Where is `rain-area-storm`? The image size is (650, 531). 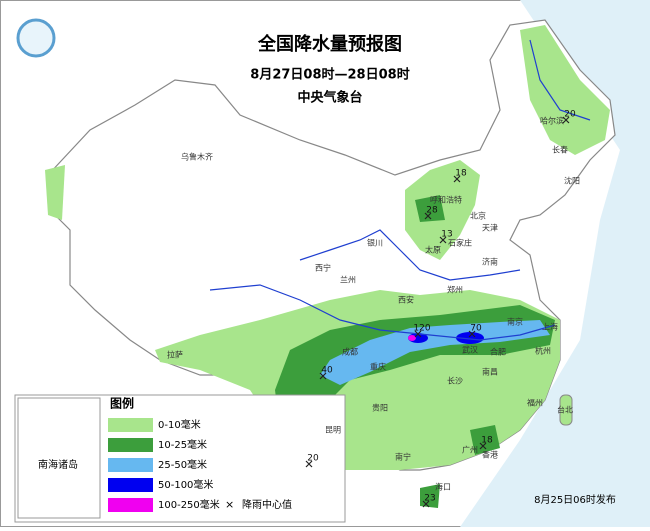 rain-area-storm is located at coordinates (470, 338).